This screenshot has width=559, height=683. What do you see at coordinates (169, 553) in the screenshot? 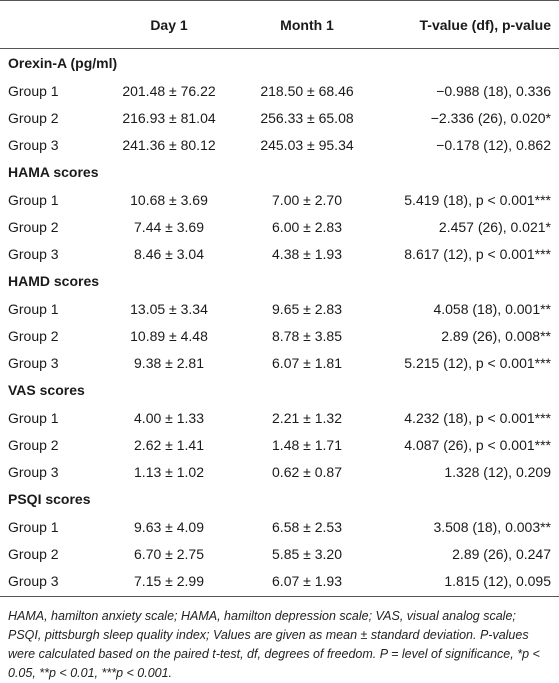
I see `cell-day1: 6.70 ± 2.75` at bounding box center [169, 553].